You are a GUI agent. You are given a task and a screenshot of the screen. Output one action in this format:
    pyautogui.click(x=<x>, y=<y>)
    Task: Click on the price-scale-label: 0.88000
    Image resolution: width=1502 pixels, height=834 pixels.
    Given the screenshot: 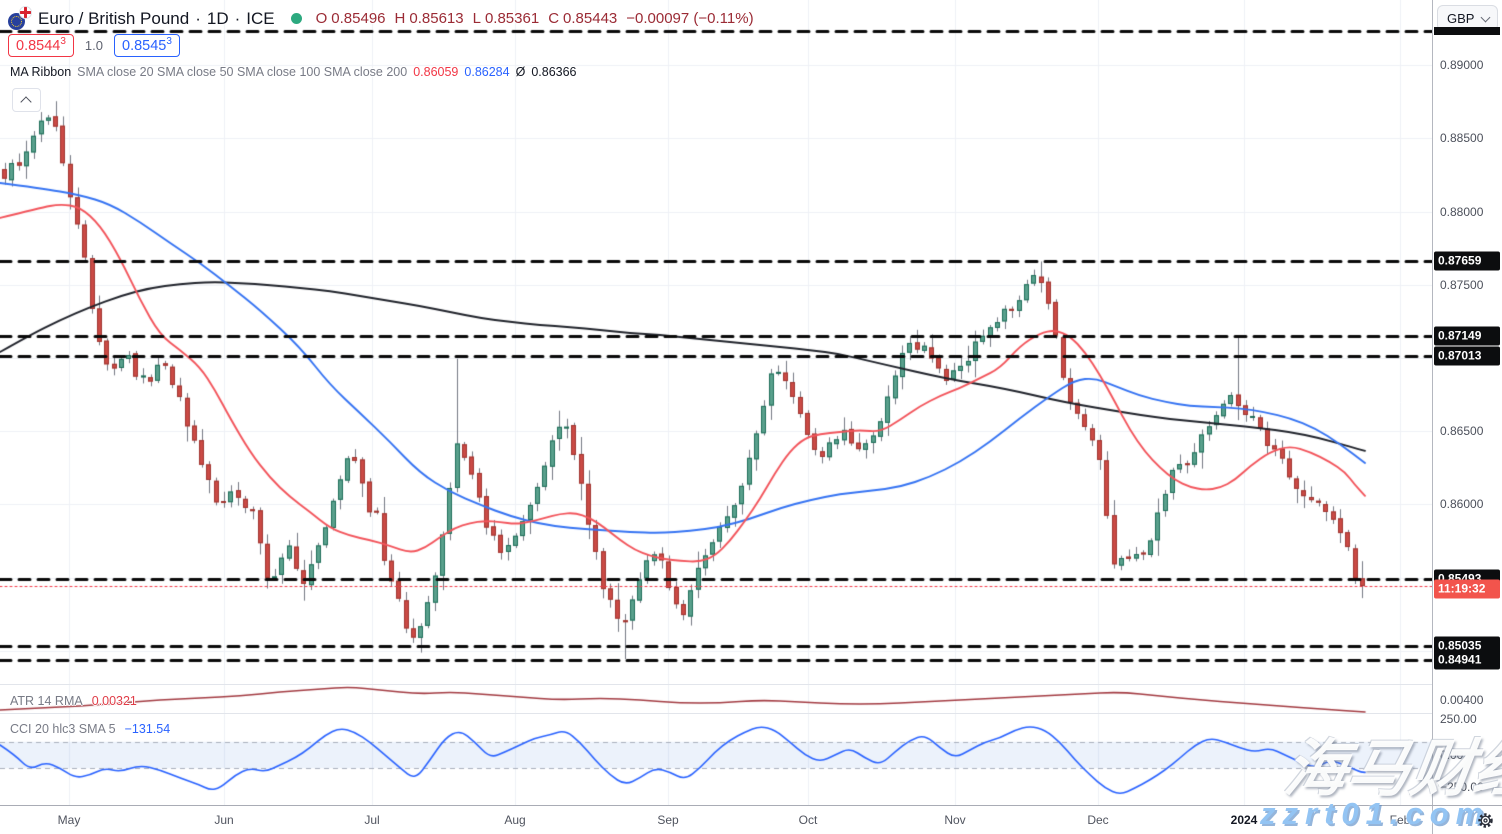 What is the action you would take?
    pyautogui.click(x=1462, y=212)
    